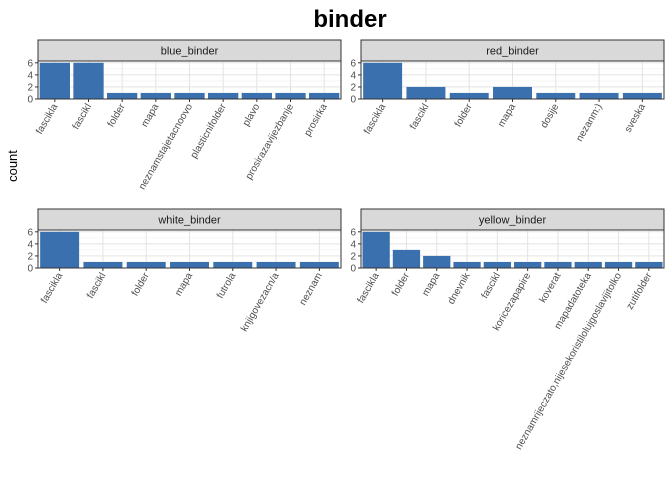  What do you see at coordinates (635, 118) in the screenshot?
I see `x-tick-label: sveska` at bounding box center [635, 118].